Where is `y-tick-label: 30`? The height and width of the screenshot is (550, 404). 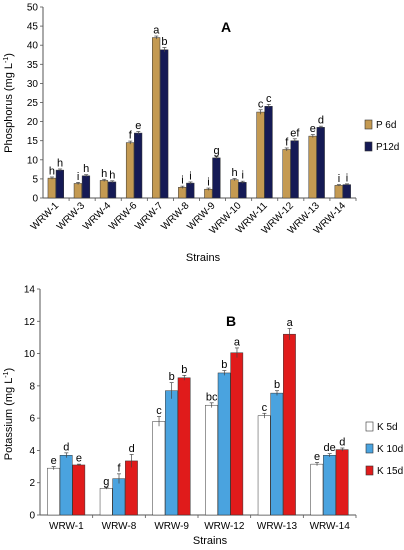
y-tick-label: 30 is located at coordinates (33, 84).